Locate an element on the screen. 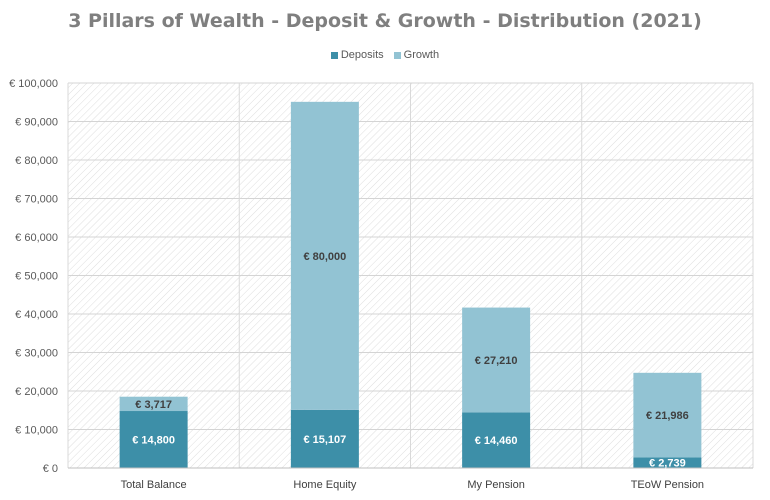  y-tick-label: € 80,000 is located at coordinates (36, 161).